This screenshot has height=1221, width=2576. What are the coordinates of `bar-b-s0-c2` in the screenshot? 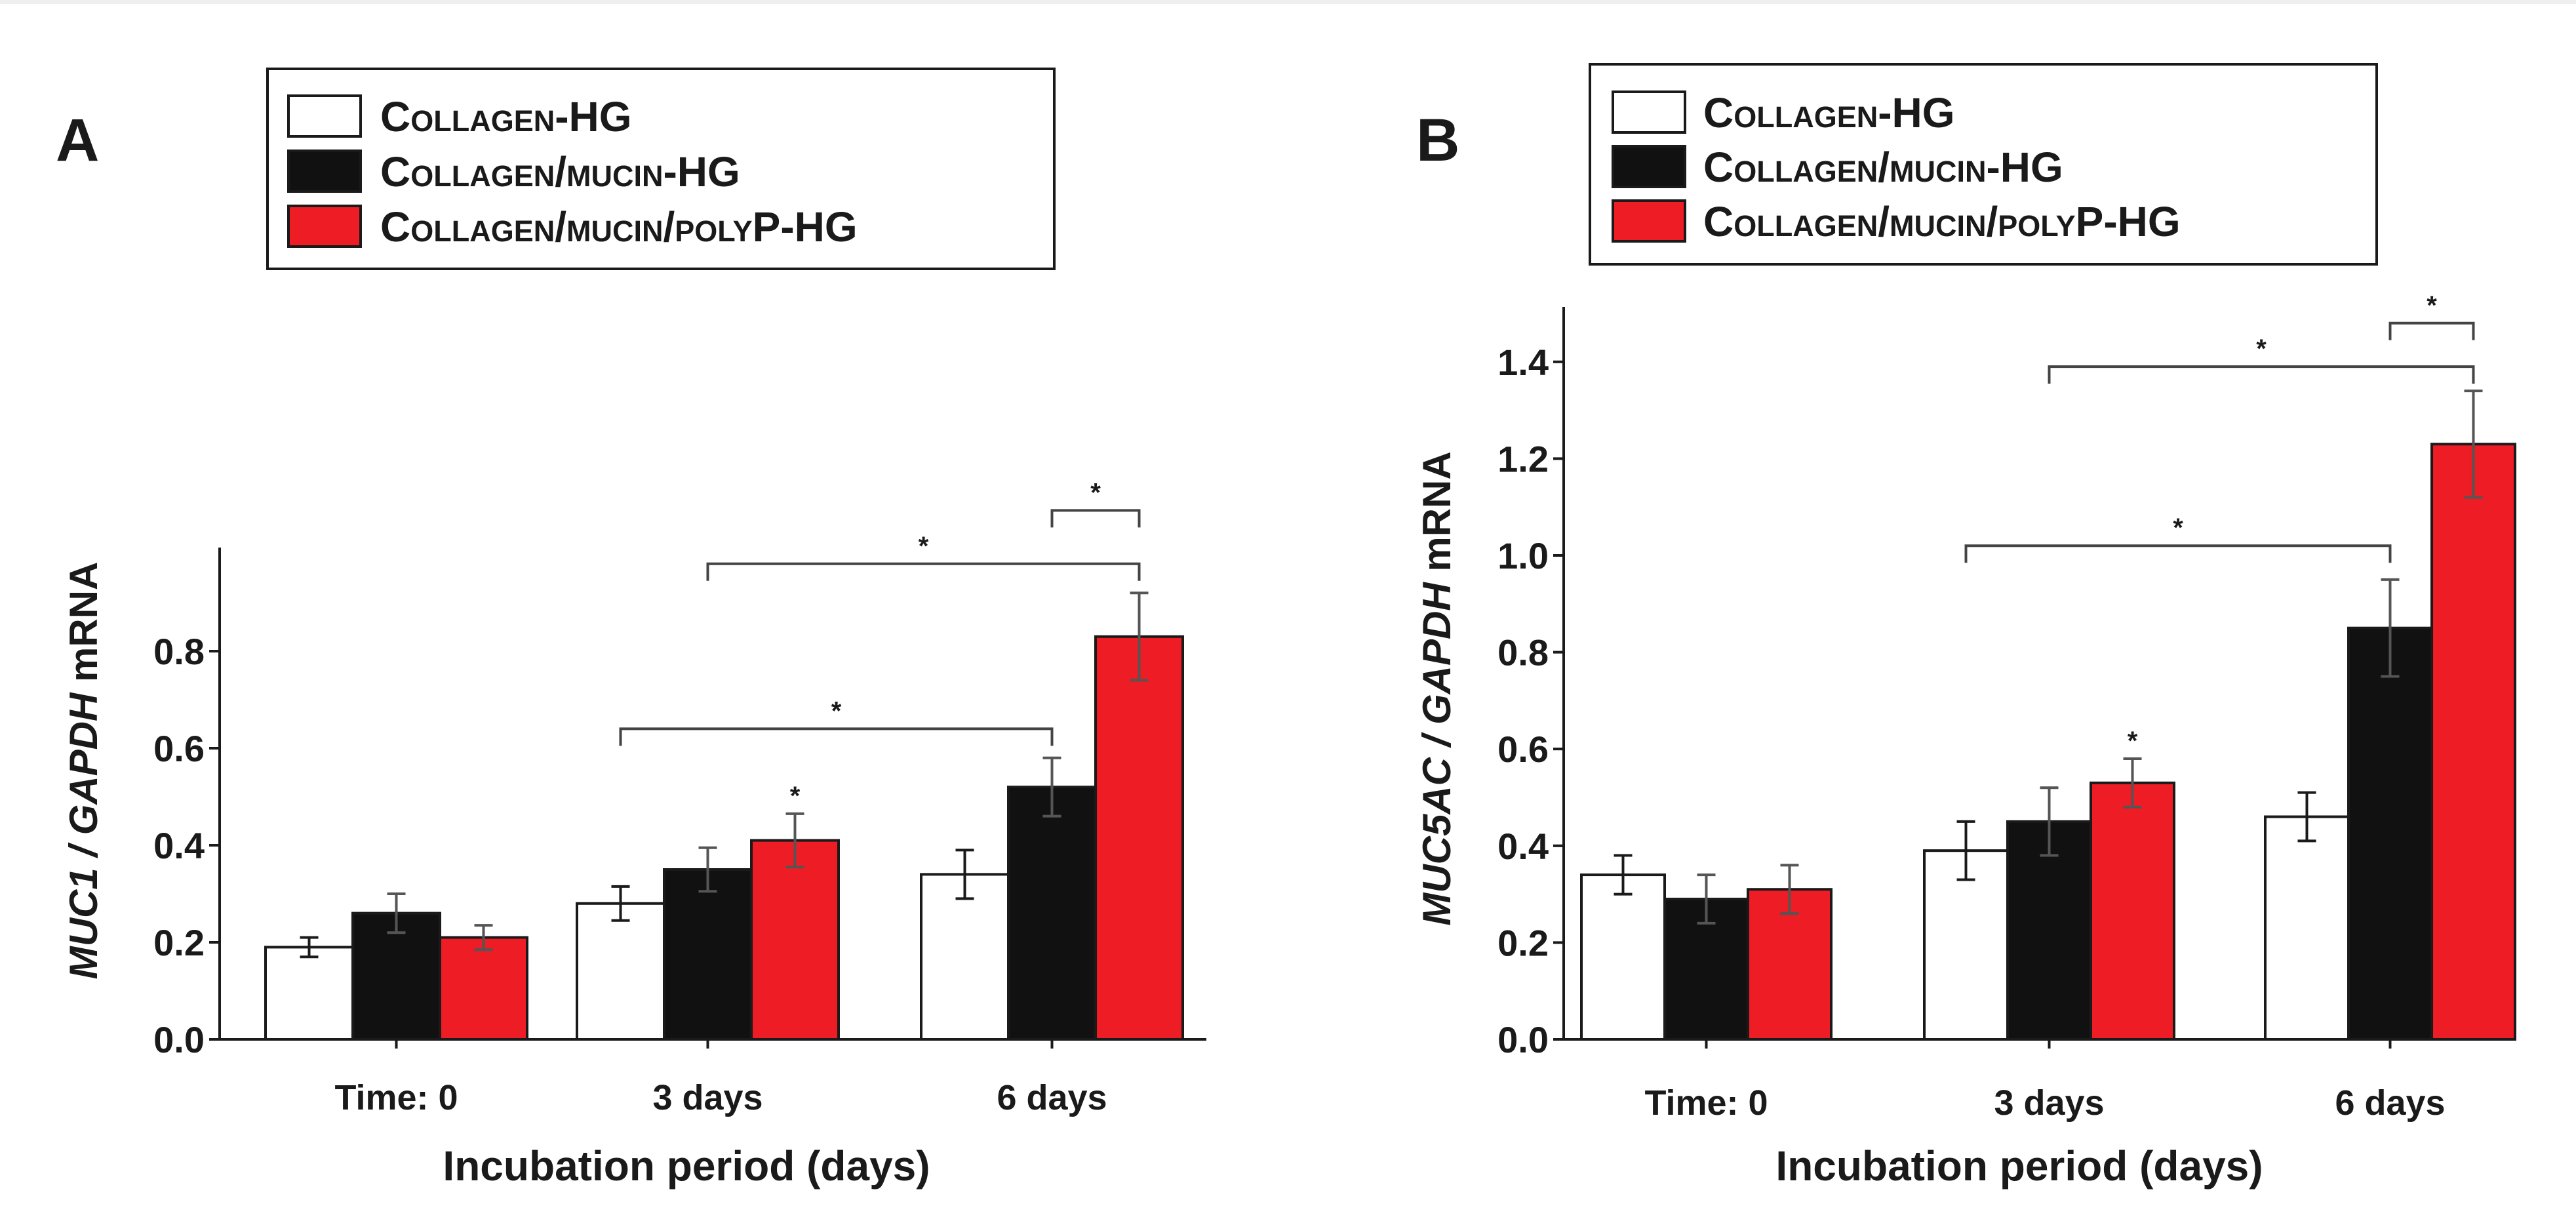 It's located at (2307, 928).